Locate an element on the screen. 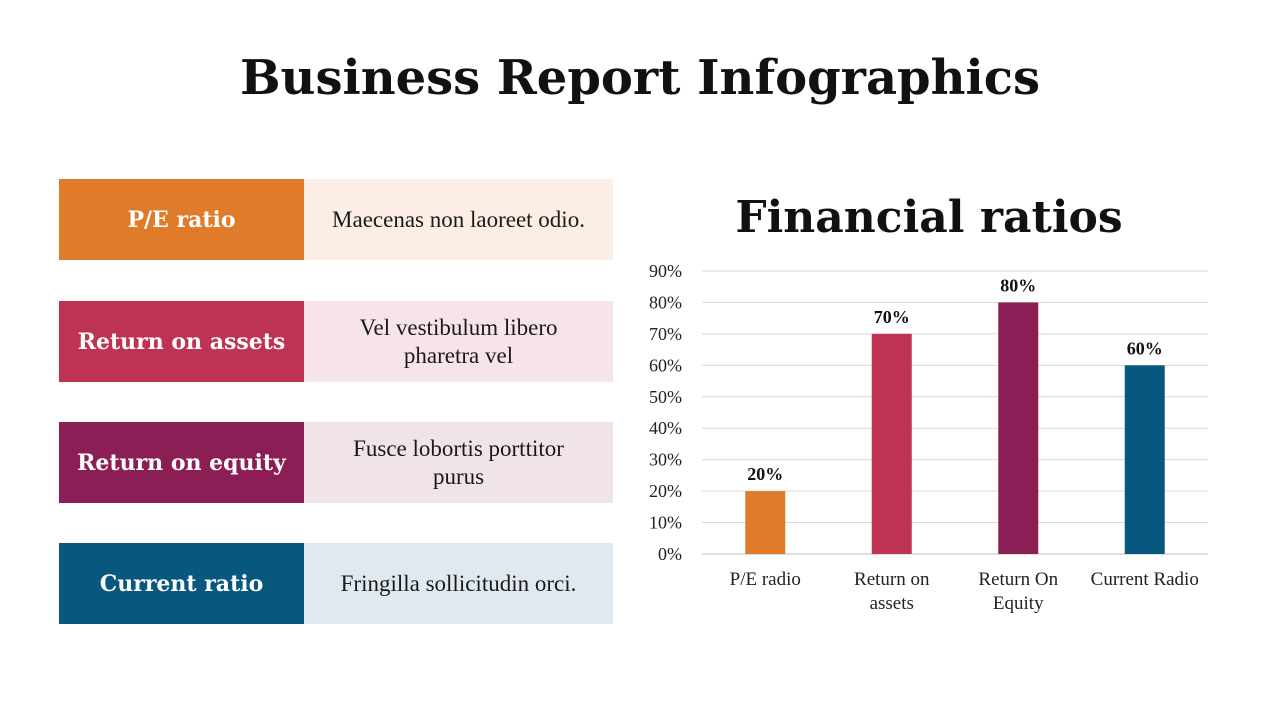 This screenshot has height=720, width=1280. y-tick-label: 30% is located at coordinates (665, 460).